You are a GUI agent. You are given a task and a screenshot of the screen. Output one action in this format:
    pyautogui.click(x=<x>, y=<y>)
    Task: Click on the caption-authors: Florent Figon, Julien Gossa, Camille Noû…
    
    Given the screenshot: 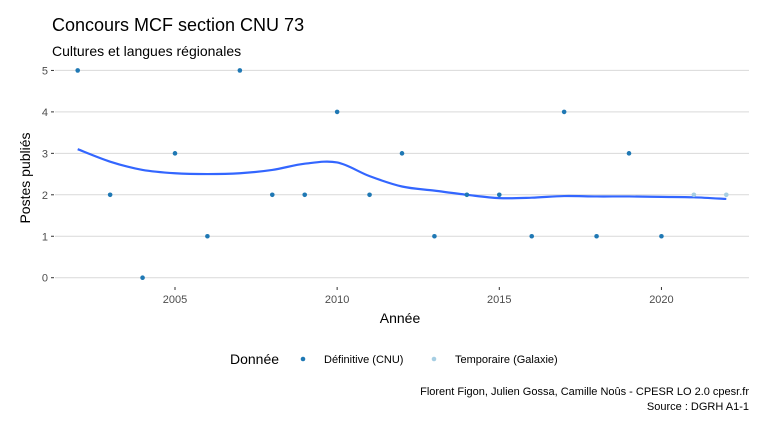 What is the action you would take?
    pyautogui.click(x=584, y=392)
    